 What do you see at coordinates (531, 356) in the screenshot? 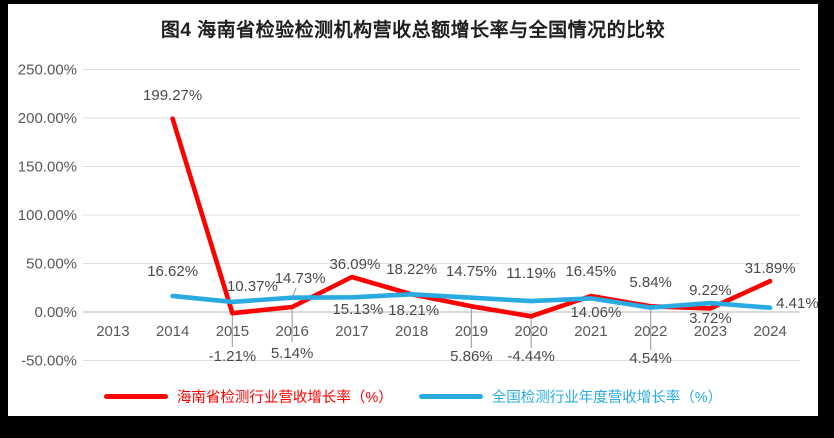
I see `data-label: -4.44%` at bounding box center [531, 356].